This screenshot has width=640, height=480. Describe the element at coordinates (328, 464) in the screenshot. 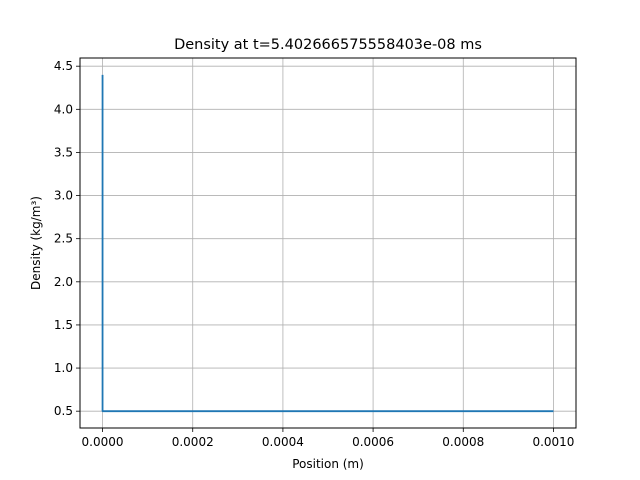

I see `x-axis-label: Position (m)` at that location.